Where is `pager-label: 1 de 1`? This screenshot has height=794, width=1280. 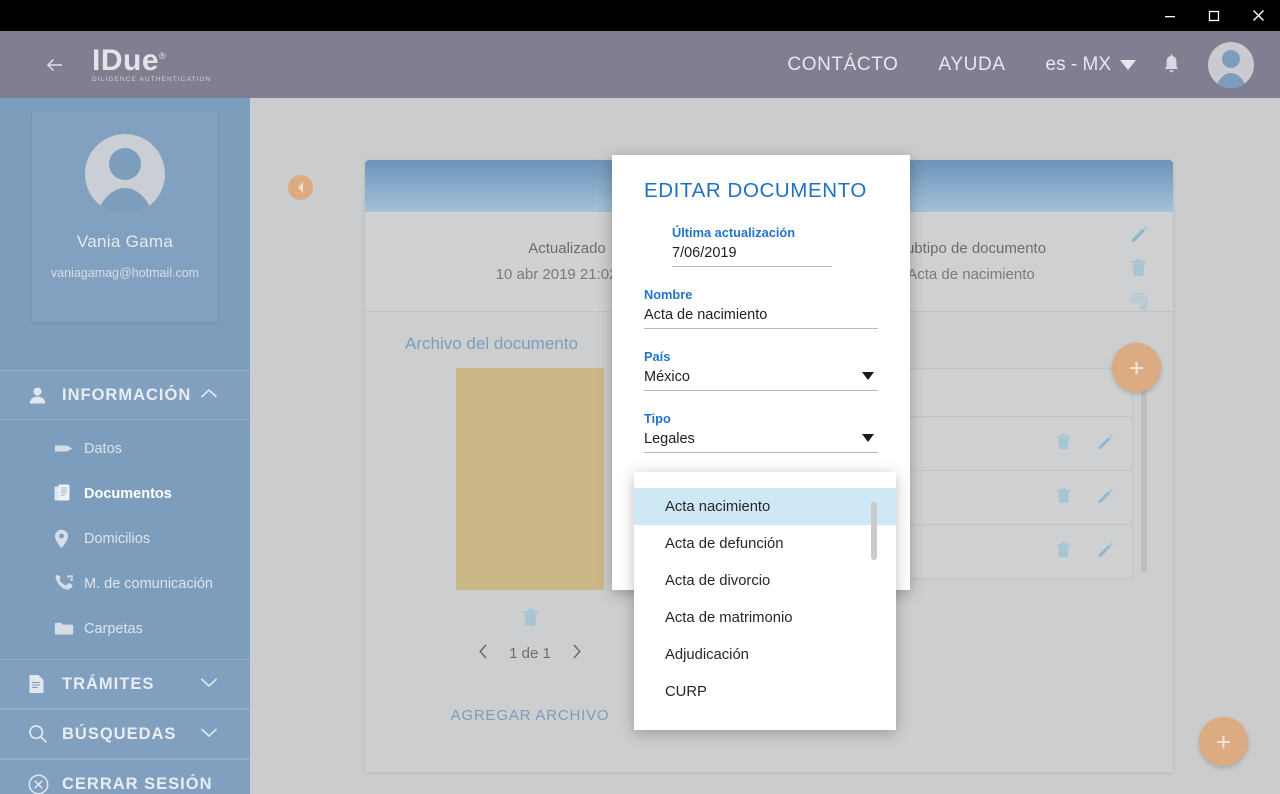
pager-label: 1 de 1 is located at coordinates (530, 653).